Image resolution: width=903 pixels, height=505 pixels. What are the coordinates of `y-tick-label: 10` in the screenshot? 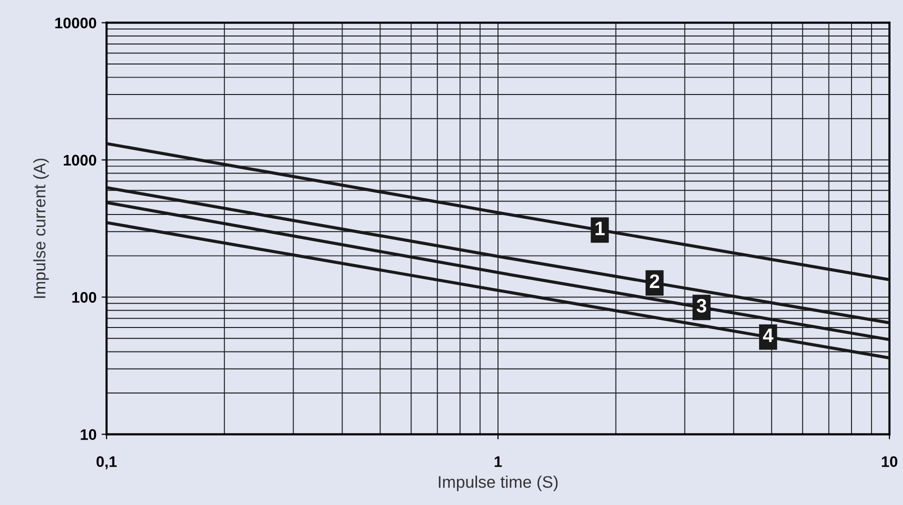 It's located at (88, 434).